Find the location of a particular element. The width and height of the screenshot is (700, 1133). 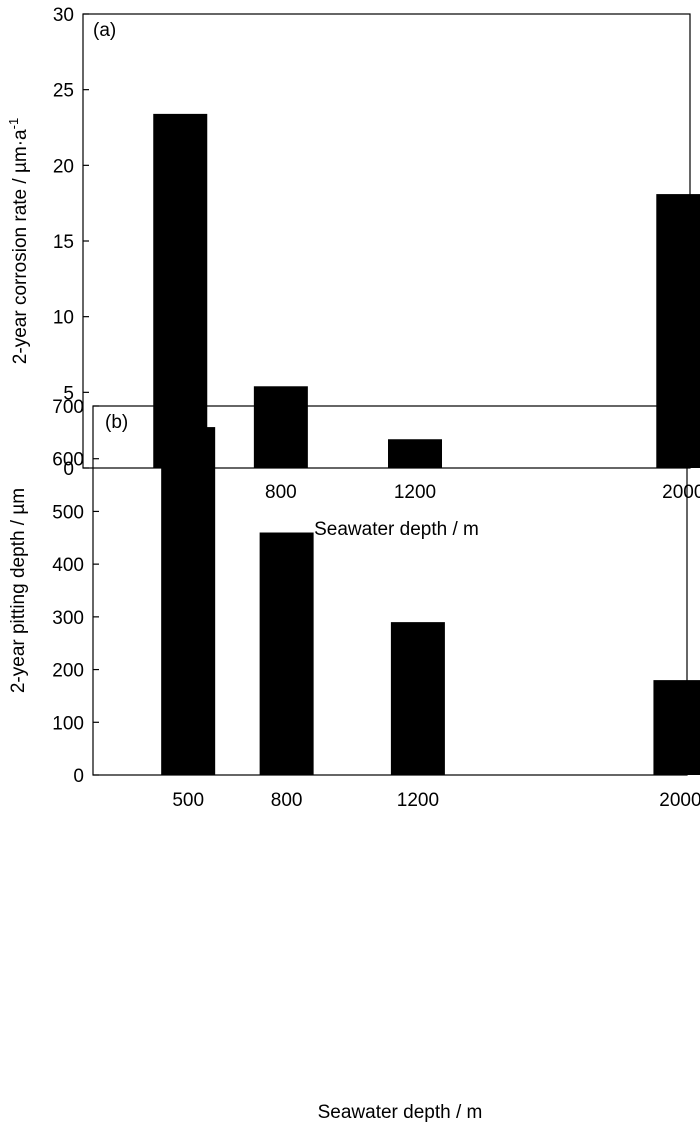

y-tick-label: 100 is located at coordinates (68, 723).